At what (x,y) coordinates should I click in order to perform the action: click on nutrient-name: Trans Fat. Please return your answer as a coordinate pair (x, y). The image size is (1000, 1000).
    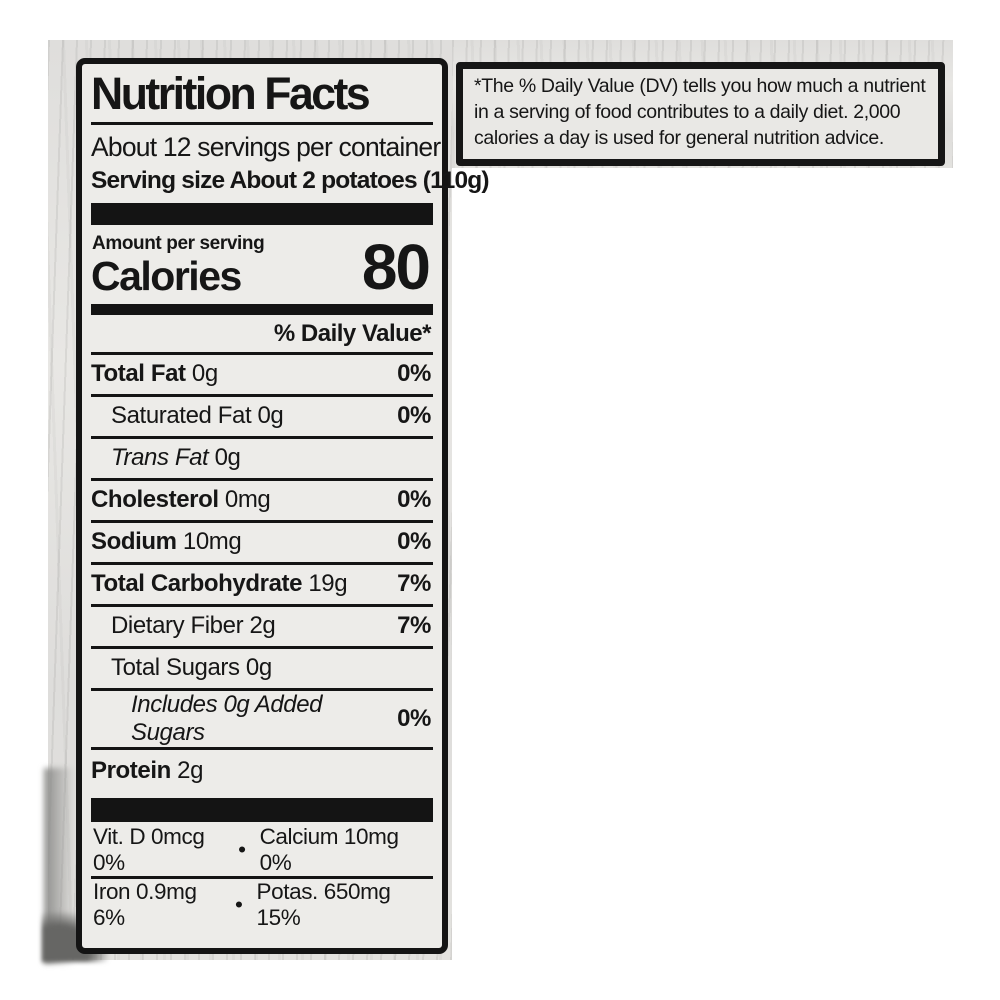
    Looking at the image, I should click on (160, 458).